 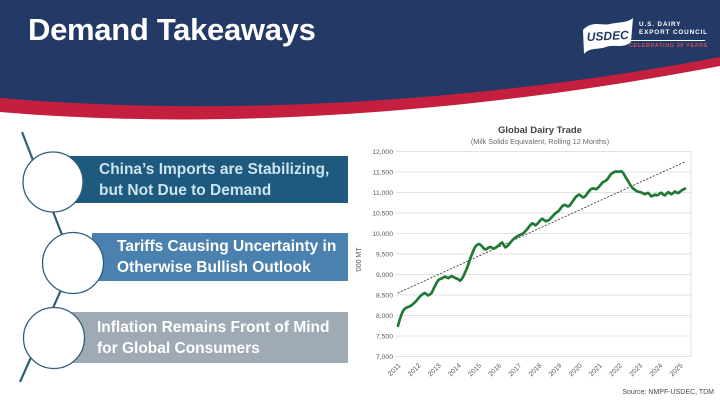 I want to click on x-tick-label: 2020, so click(x=576, y=370).